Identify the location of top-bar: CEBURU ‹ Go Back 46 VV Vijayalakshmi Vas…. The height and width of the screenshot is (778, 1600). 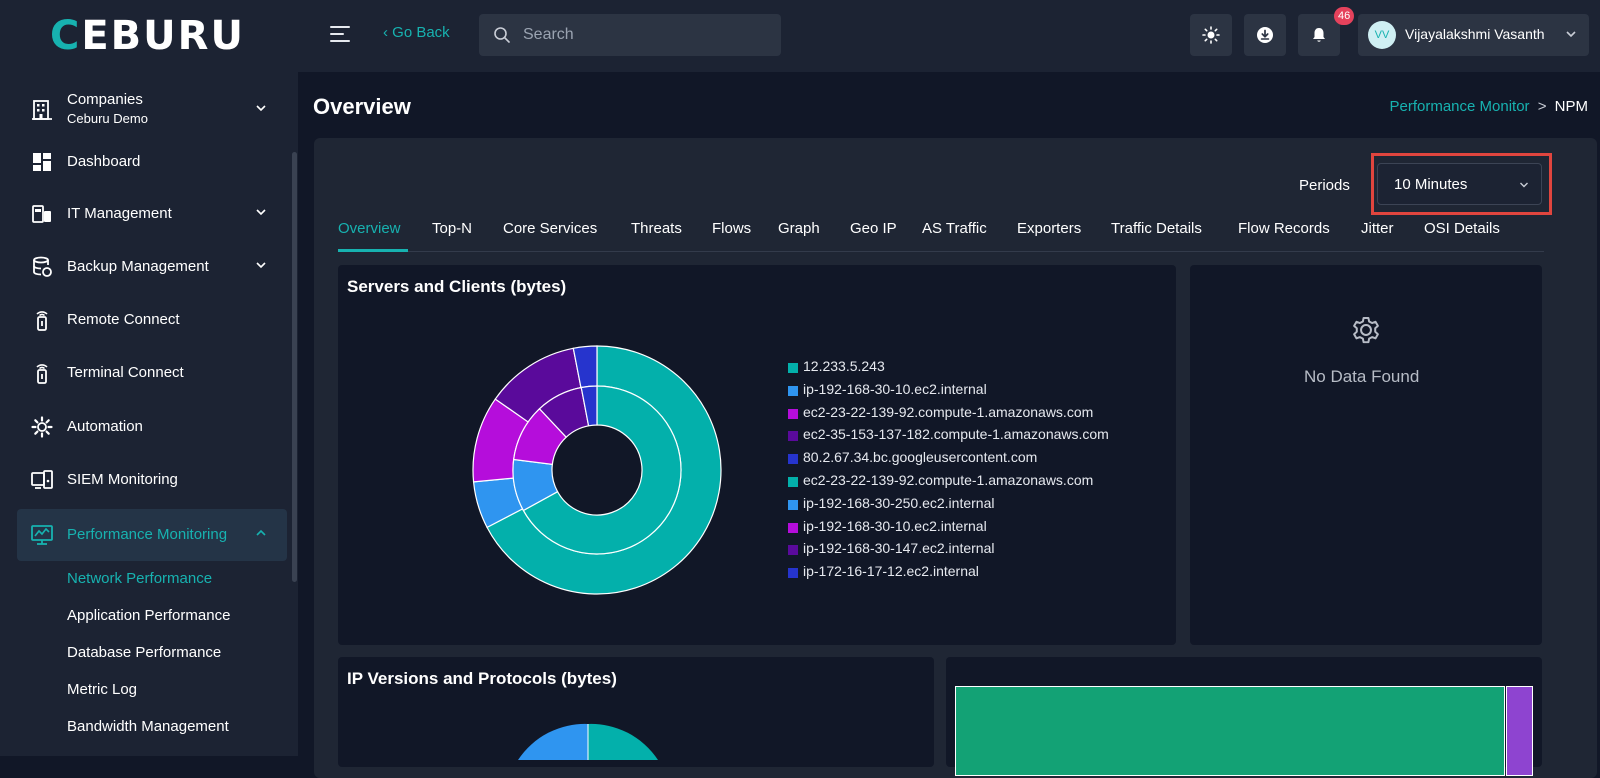
(800, 36).